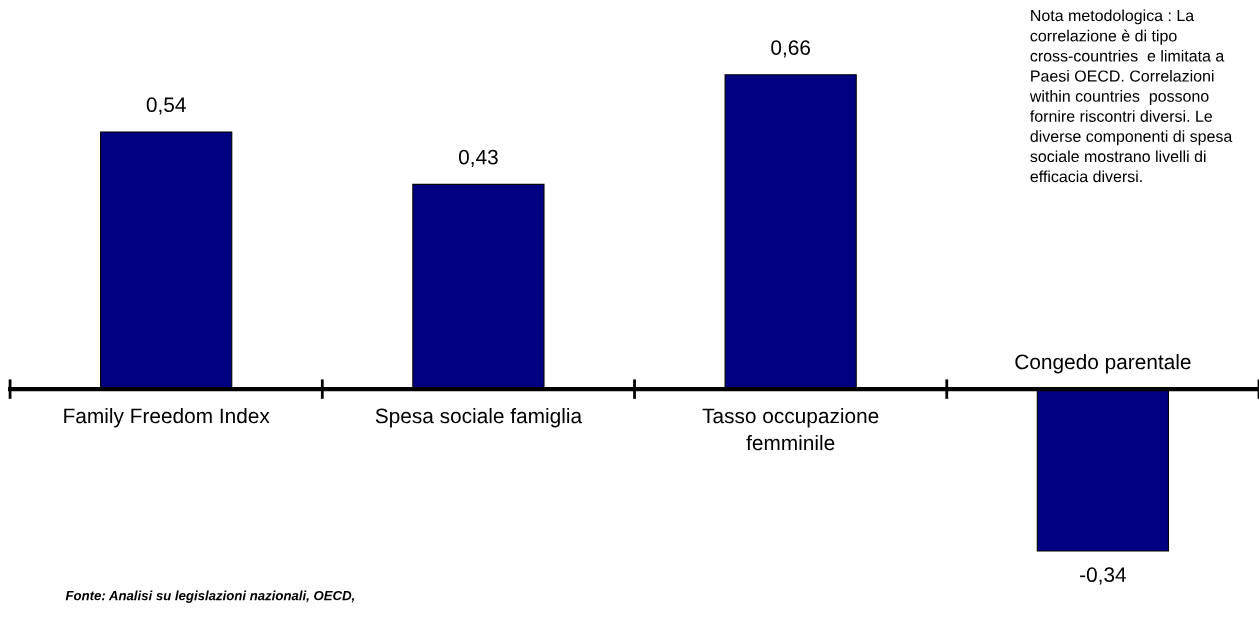 This screenshot has height=628, width=1259. What do you see at coordinates (1103, 363) in the screenshot?
I see `x-tick-label: Congedo parentale` at bounding box center [1103, 363].